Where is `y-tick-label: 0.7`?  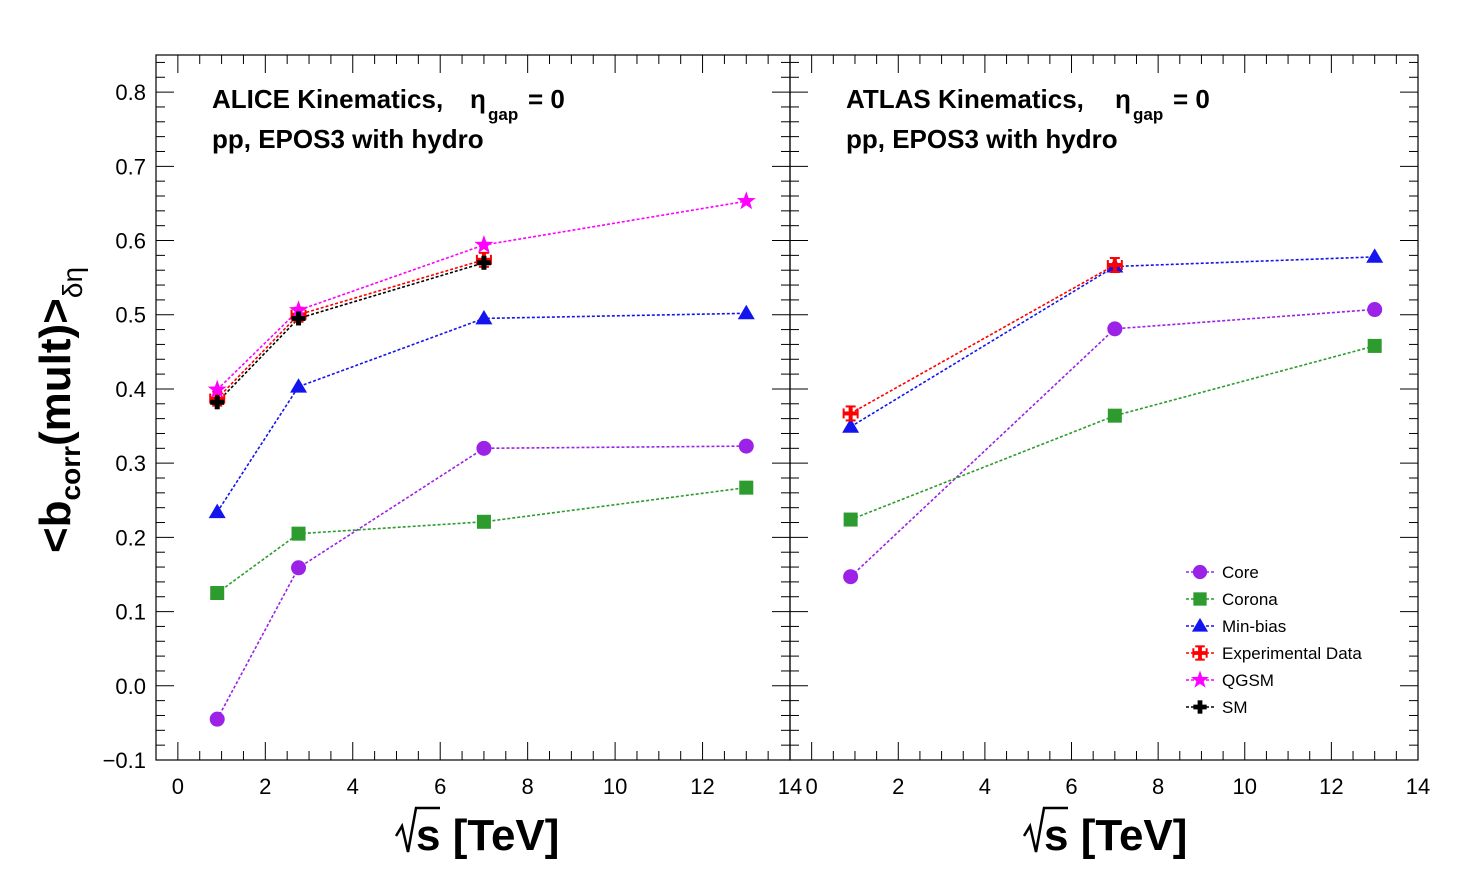 y-tick-label: 0.7 is located at coordinates (130, 166).